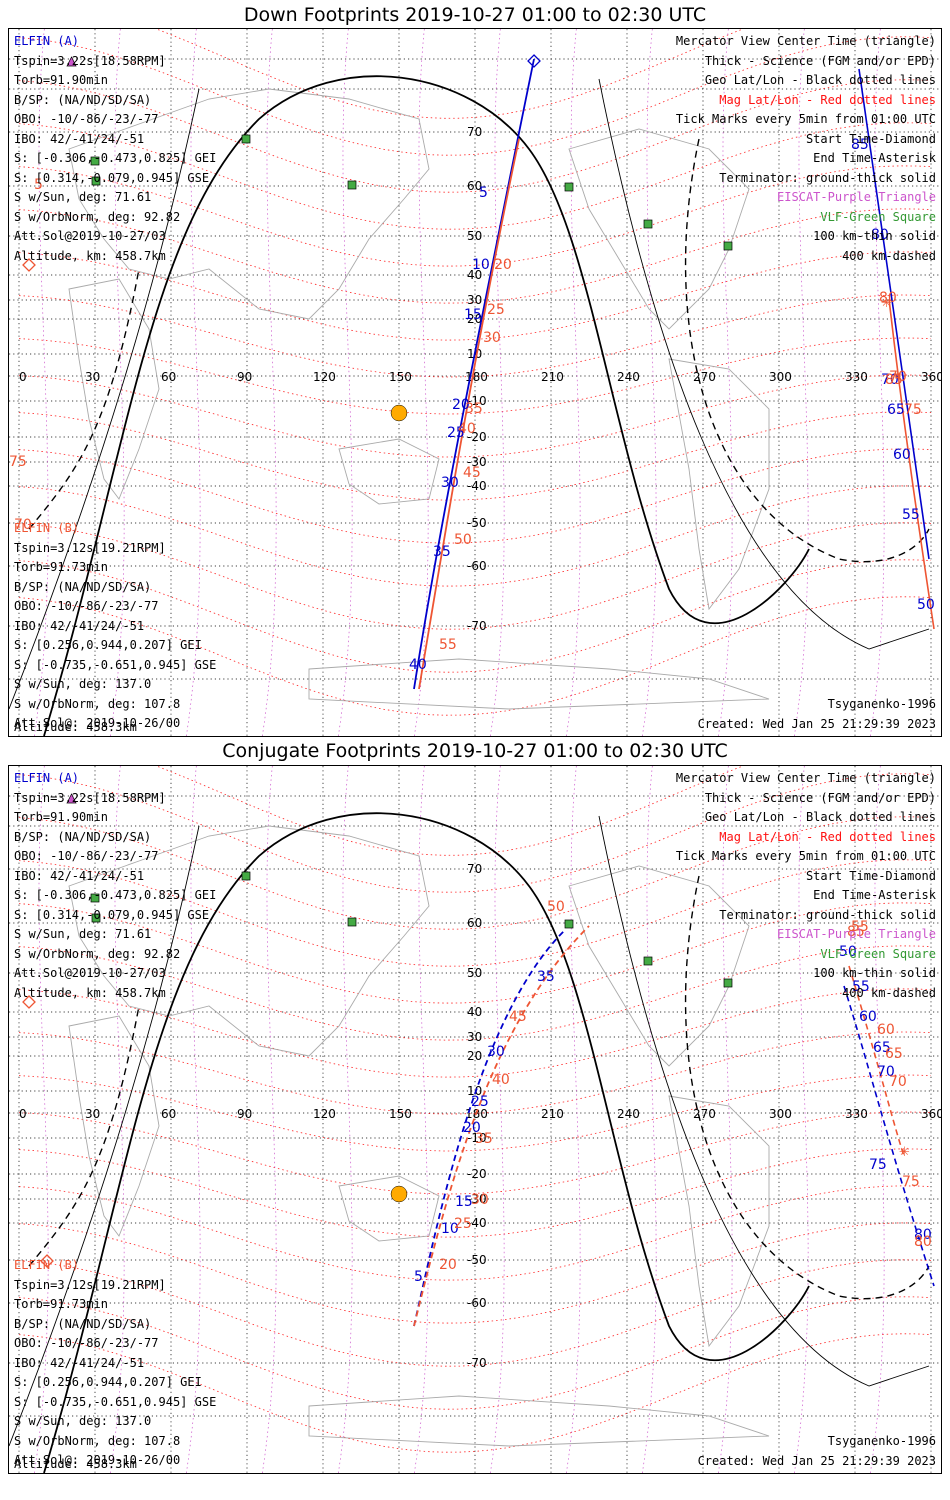 This screenshot has width=950, height=1500. What do you see at coordinates (780, 1114) in the screenshot?
I see `lon-tick-label: 300` at bounding box center [780, 1114].